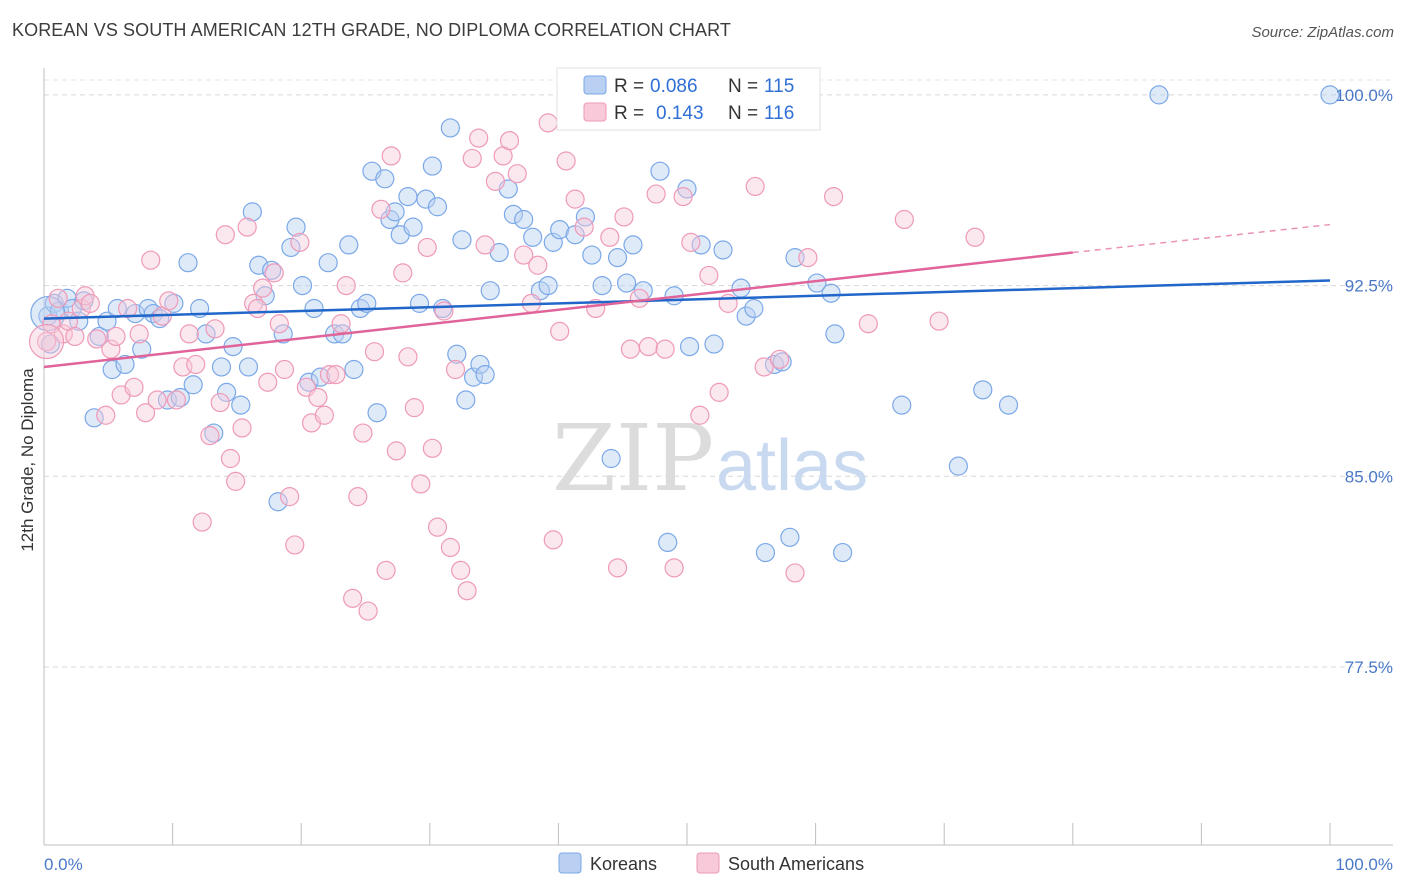  I want to click on series-legend-koreans: Koreans, so click(623, 864).